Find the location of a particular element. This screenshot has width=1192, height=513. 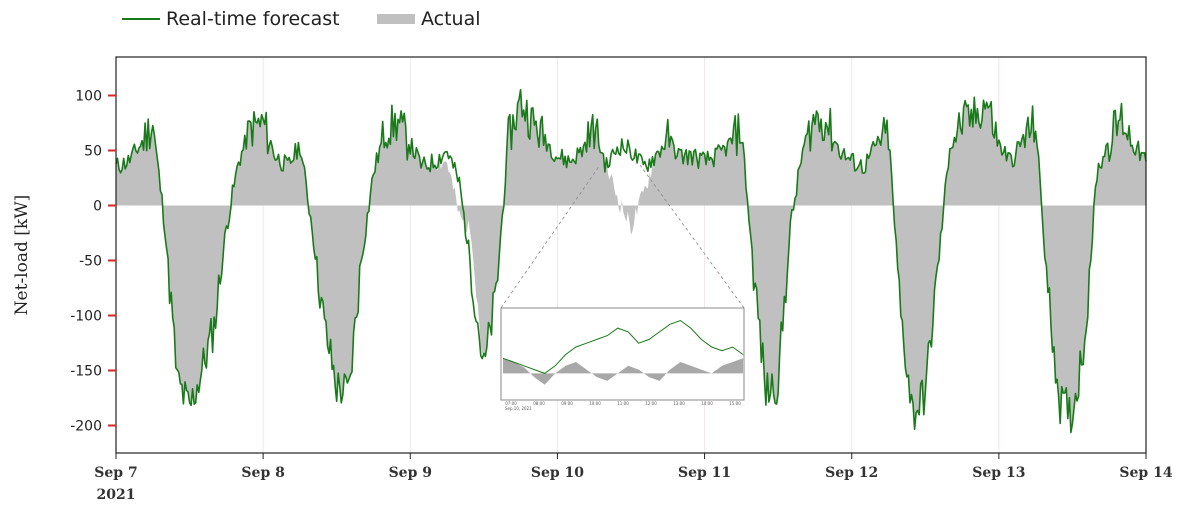

x-tick-label: Sep 13 is located at coordinates (998, 473).